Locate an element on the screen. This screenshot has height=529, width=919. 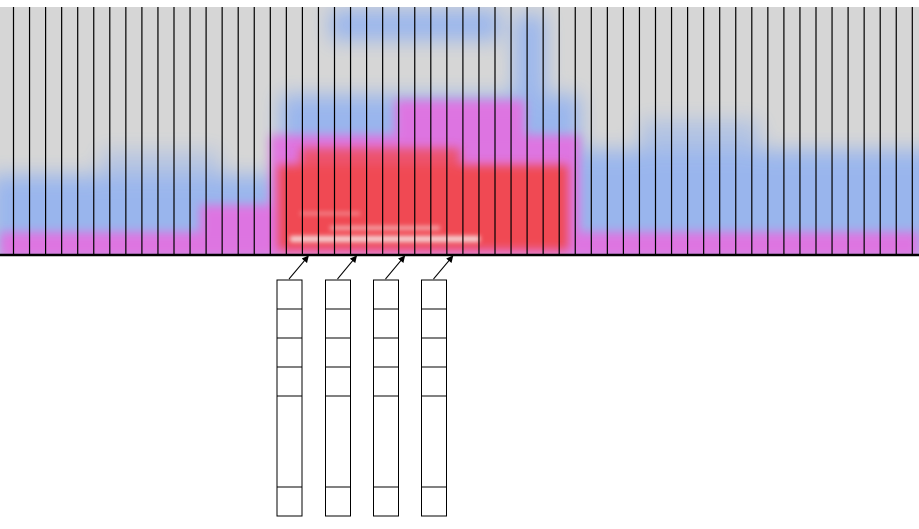
spectrogram-high-energy is located at coordinates (423, 199).